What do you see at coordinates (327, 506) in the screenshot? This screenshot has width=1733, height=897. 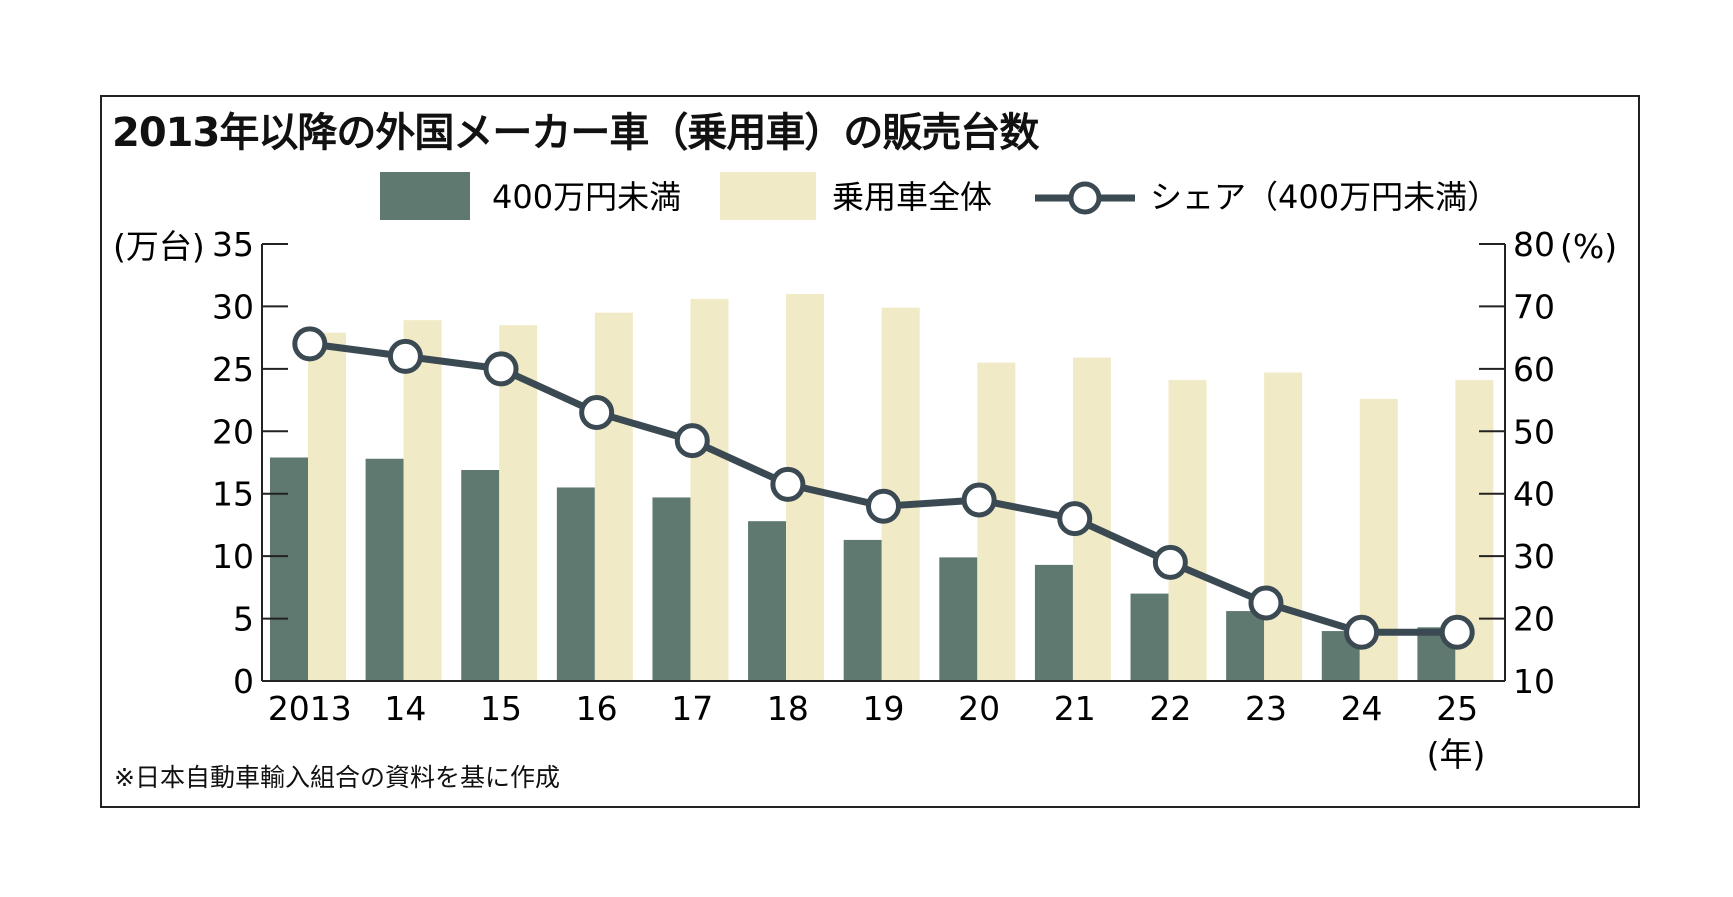 I see `bar-total-2013` at bounding box center [327, 506].